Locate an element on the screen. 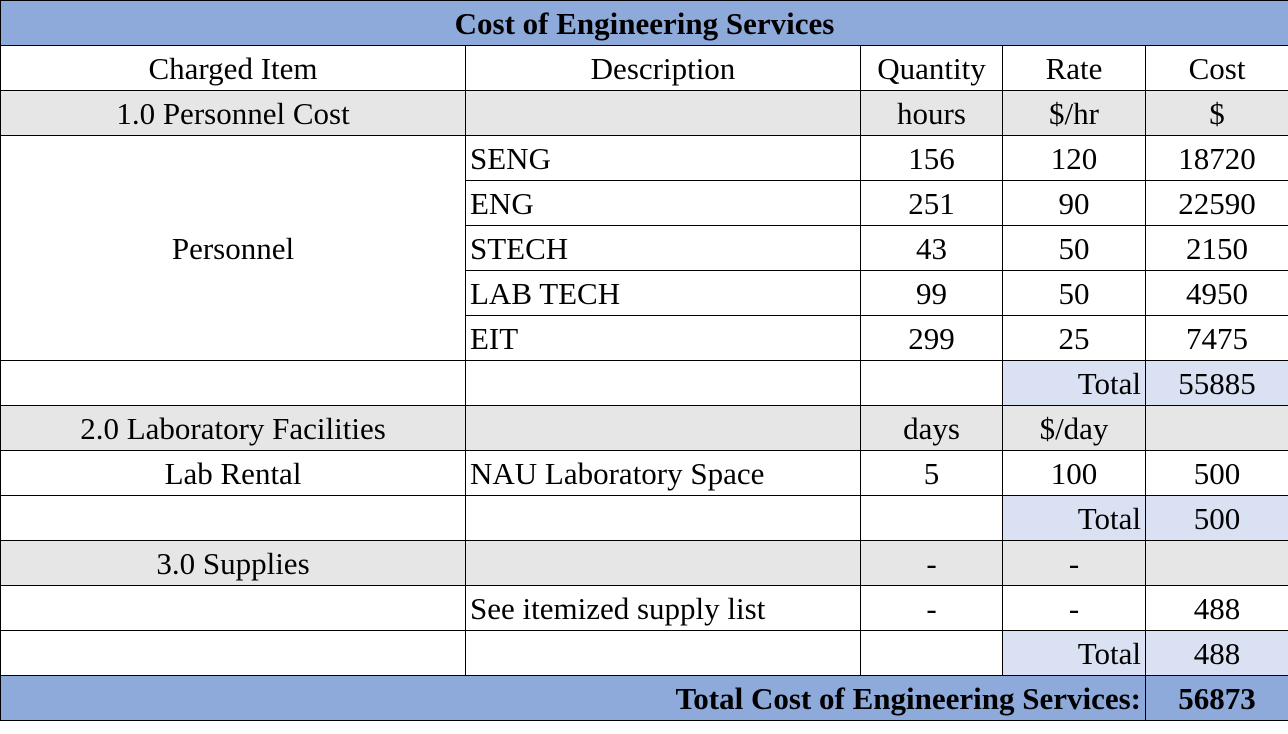  personnel-total-row: Total 55885 is located at coordinates (644, 383).